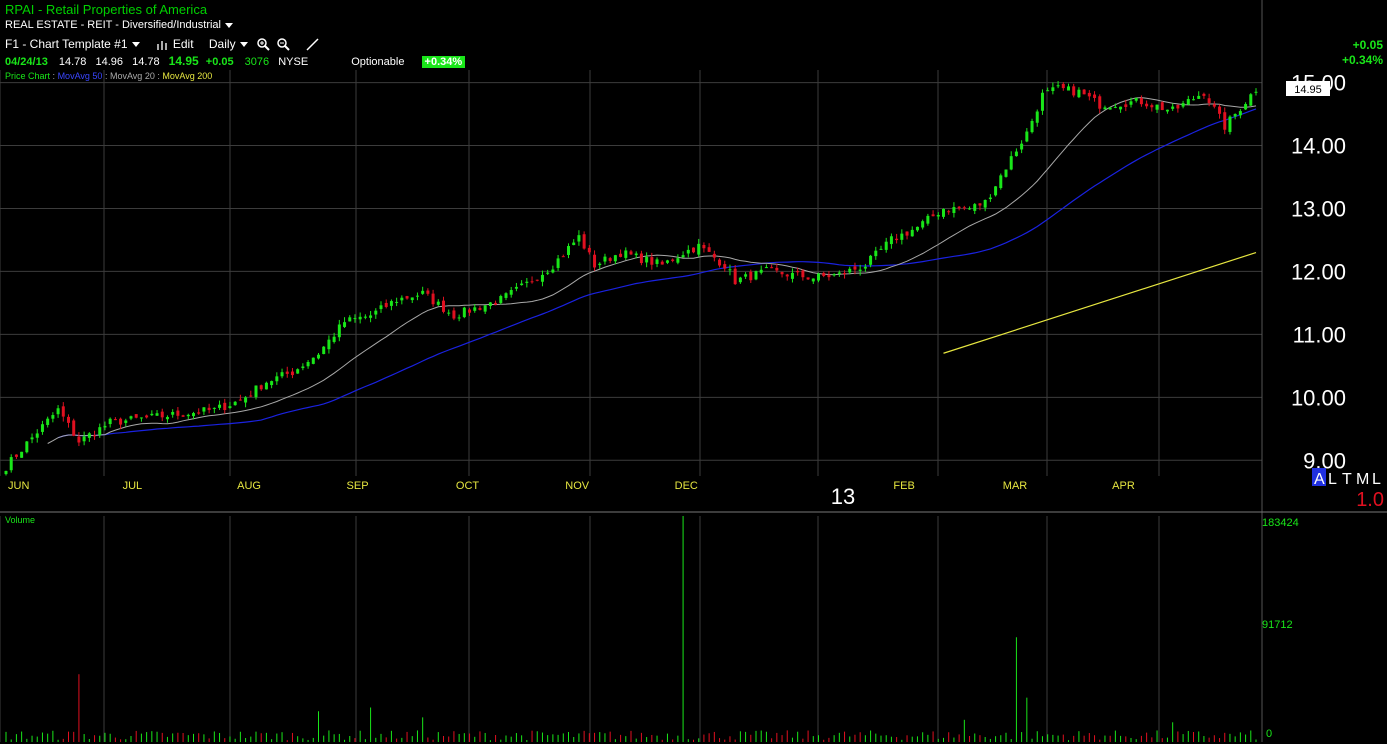  What do you see at coordinates (1319, 479) in the screenshot?
I see `timeframe-a: A` at bounding box center [1319, 479].